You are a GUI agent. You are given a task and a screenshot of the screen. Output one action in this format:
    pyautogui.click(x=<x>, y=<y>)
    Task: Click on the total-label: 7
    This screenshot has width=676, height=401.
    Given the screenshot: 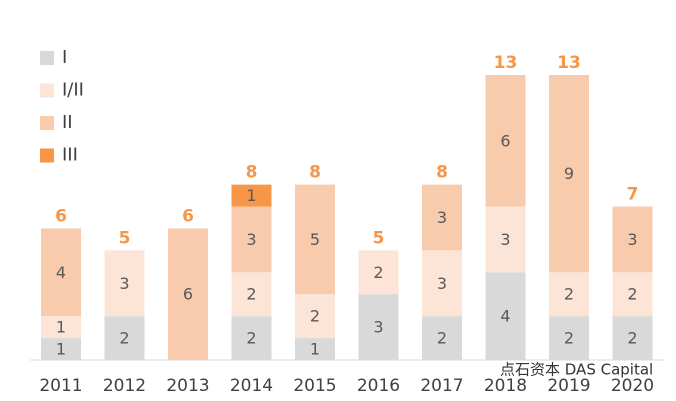 What is the action you would take?
    pyautogui.click(x=633, y=195)
    